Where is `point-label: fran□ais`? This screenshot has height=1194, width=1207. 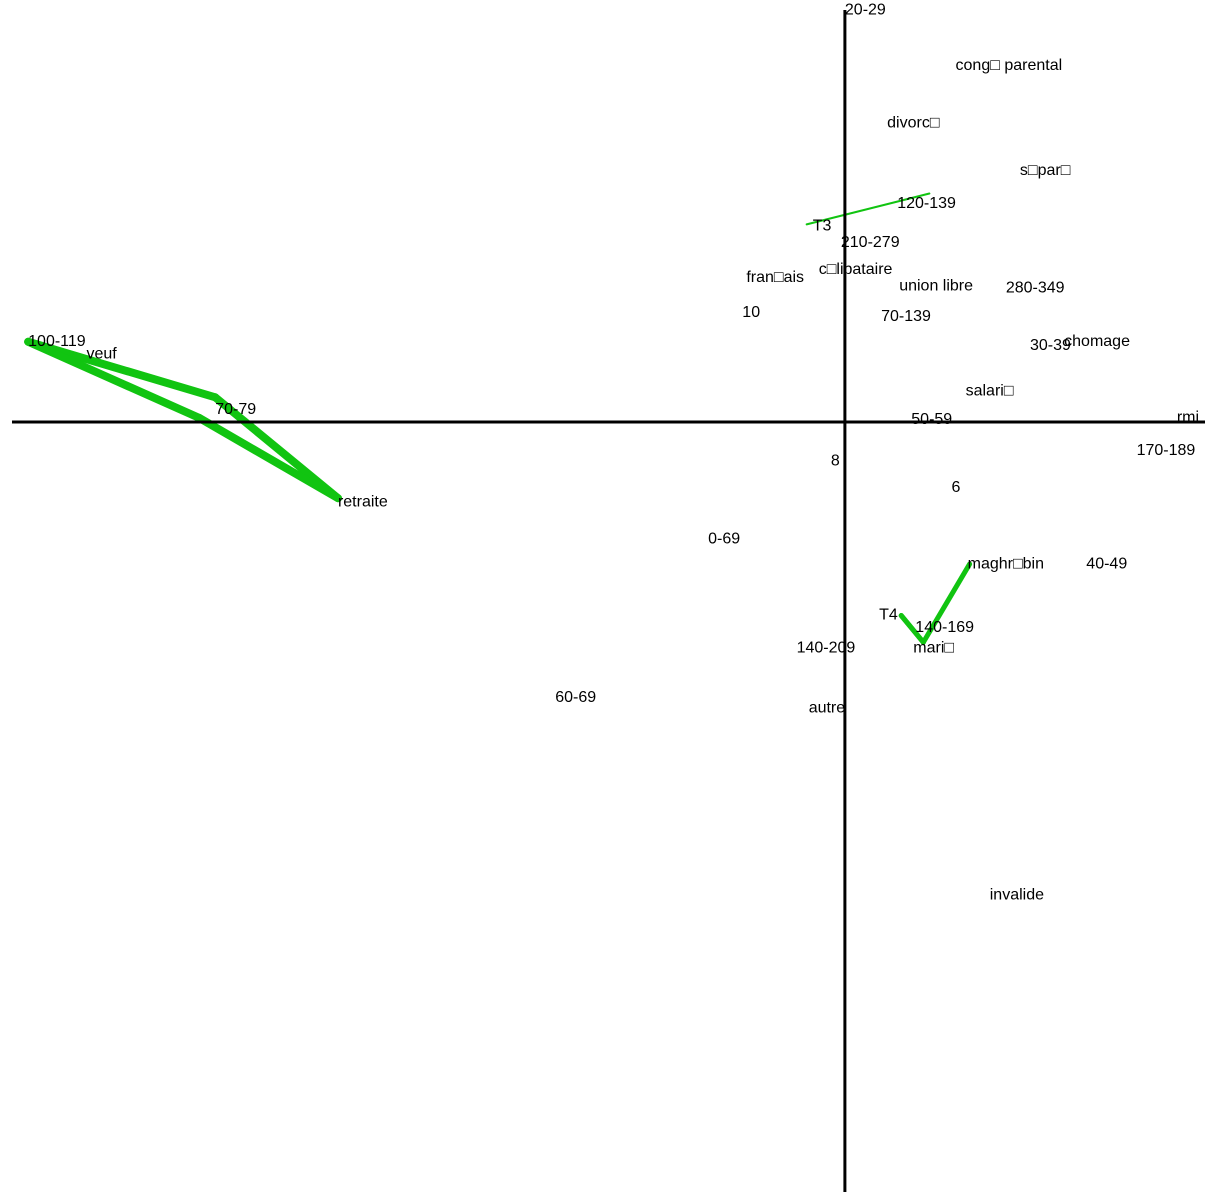
point-label: fran□ais is located at coordinates (775, 277).